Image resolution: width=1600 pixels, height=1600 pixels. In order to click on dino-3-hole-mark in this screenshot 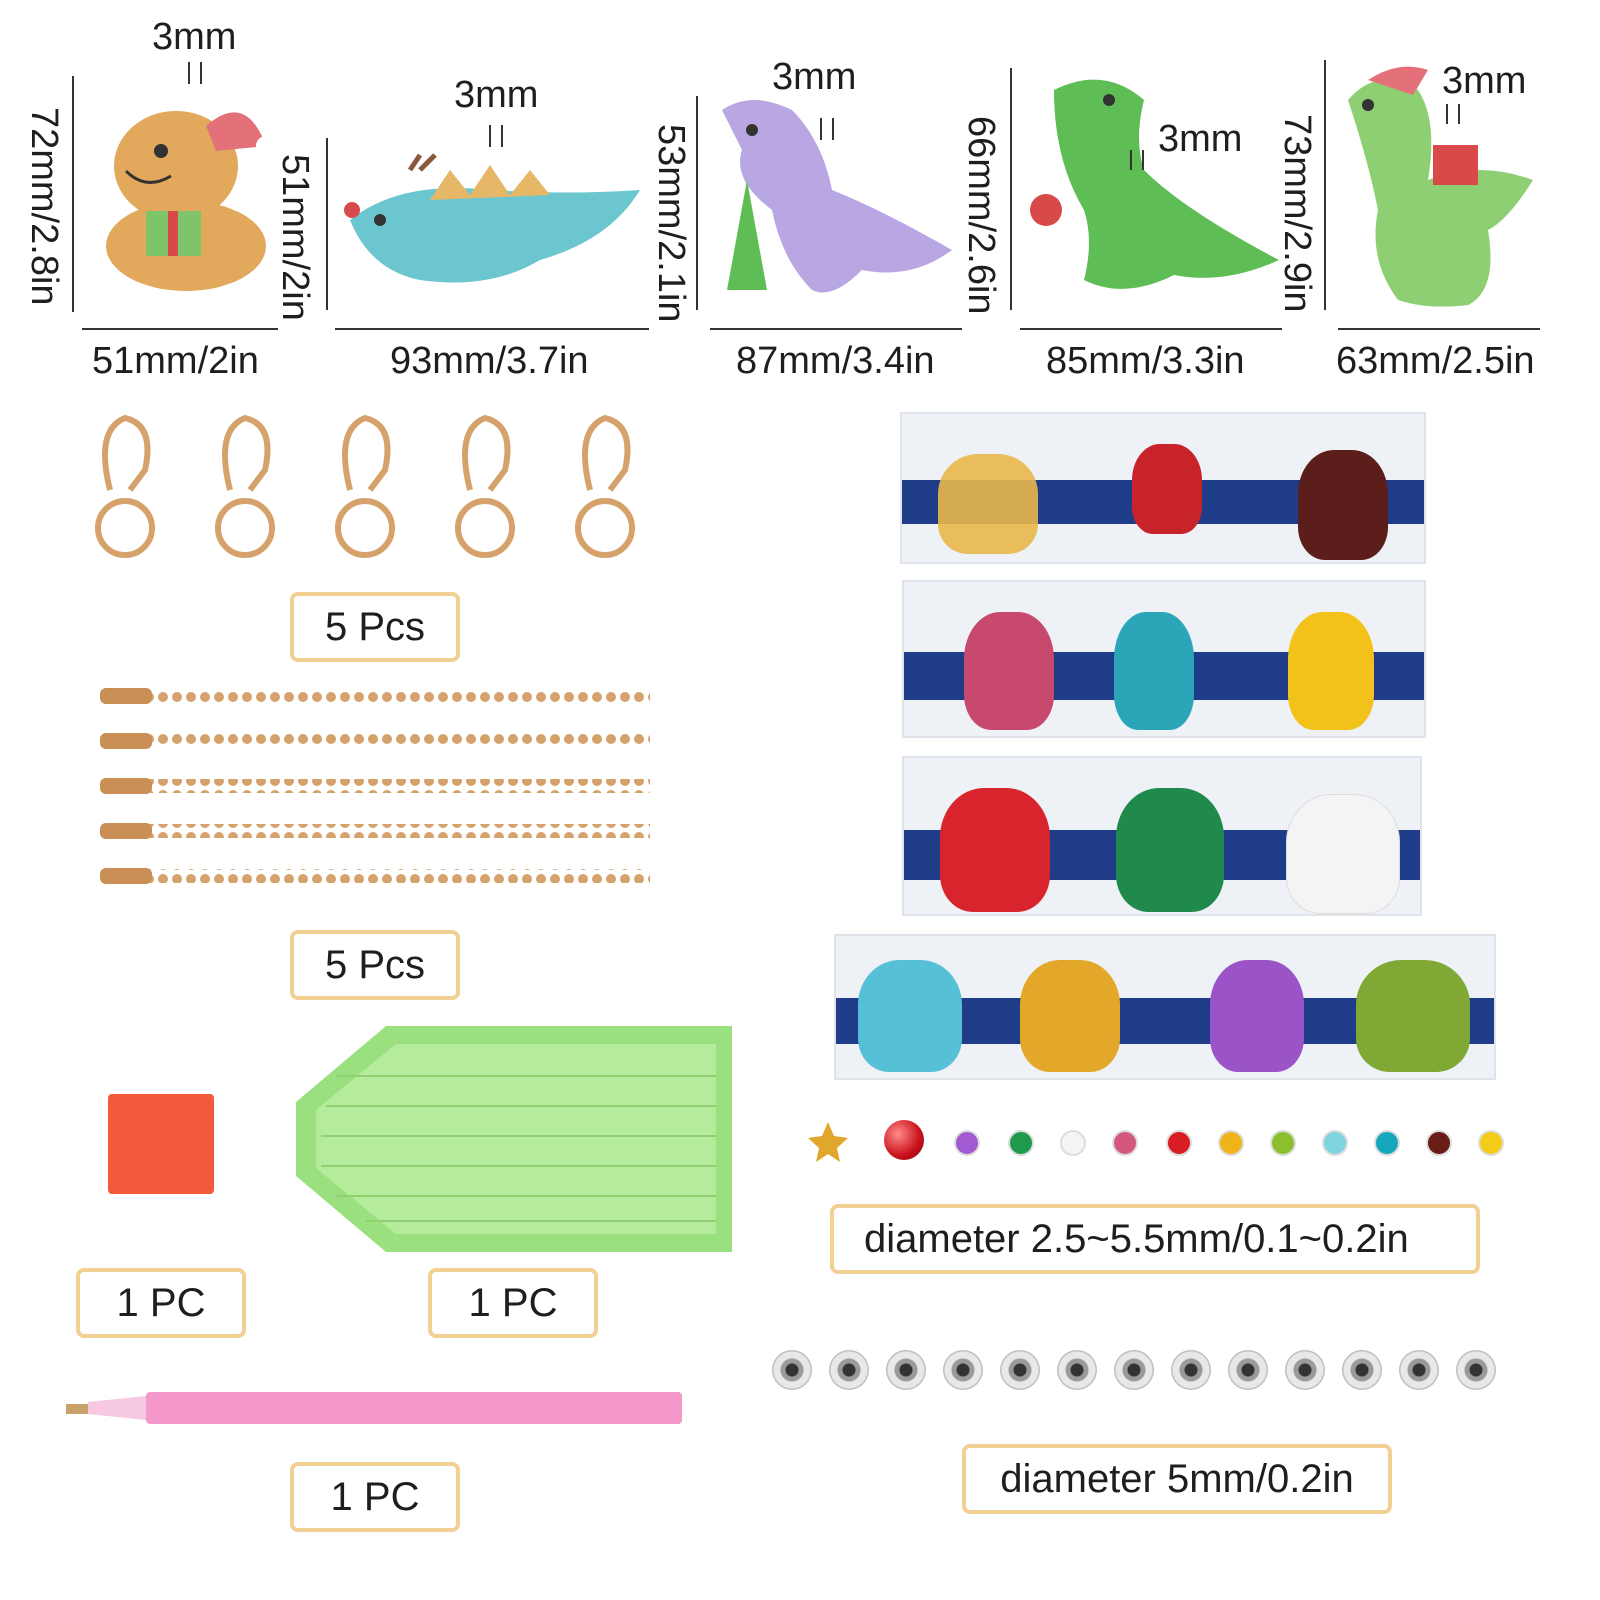, I will do `click(827, 129)`.